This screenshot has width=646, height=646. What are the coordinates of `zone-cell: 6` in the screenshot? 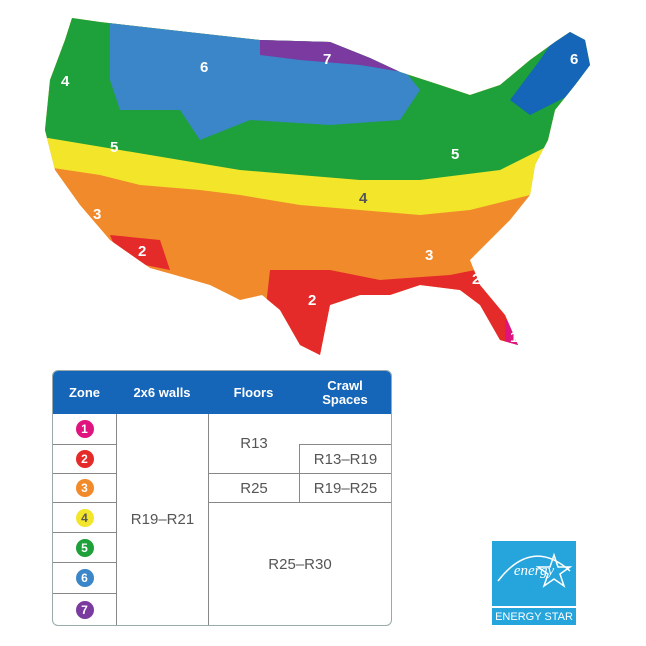 It's located at (84, 577).